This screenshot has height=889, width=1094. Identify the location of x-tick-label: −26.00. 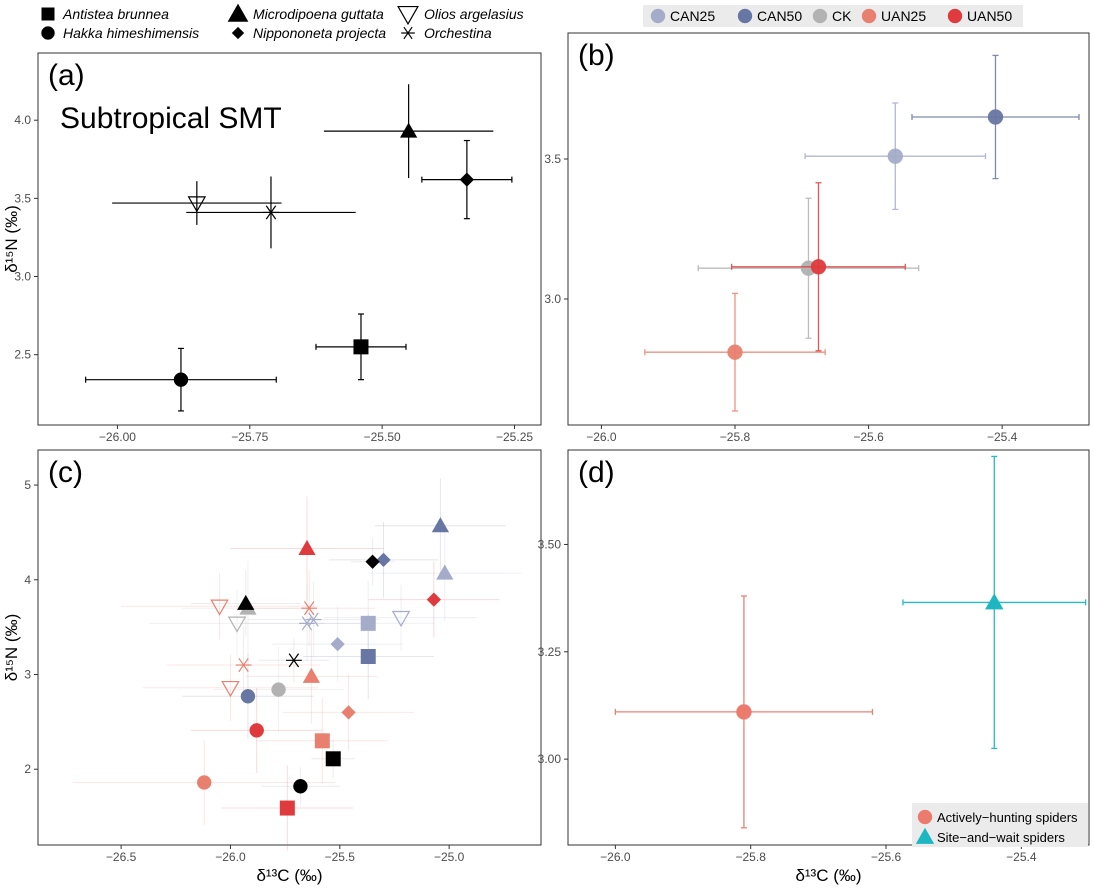
(117, 437).